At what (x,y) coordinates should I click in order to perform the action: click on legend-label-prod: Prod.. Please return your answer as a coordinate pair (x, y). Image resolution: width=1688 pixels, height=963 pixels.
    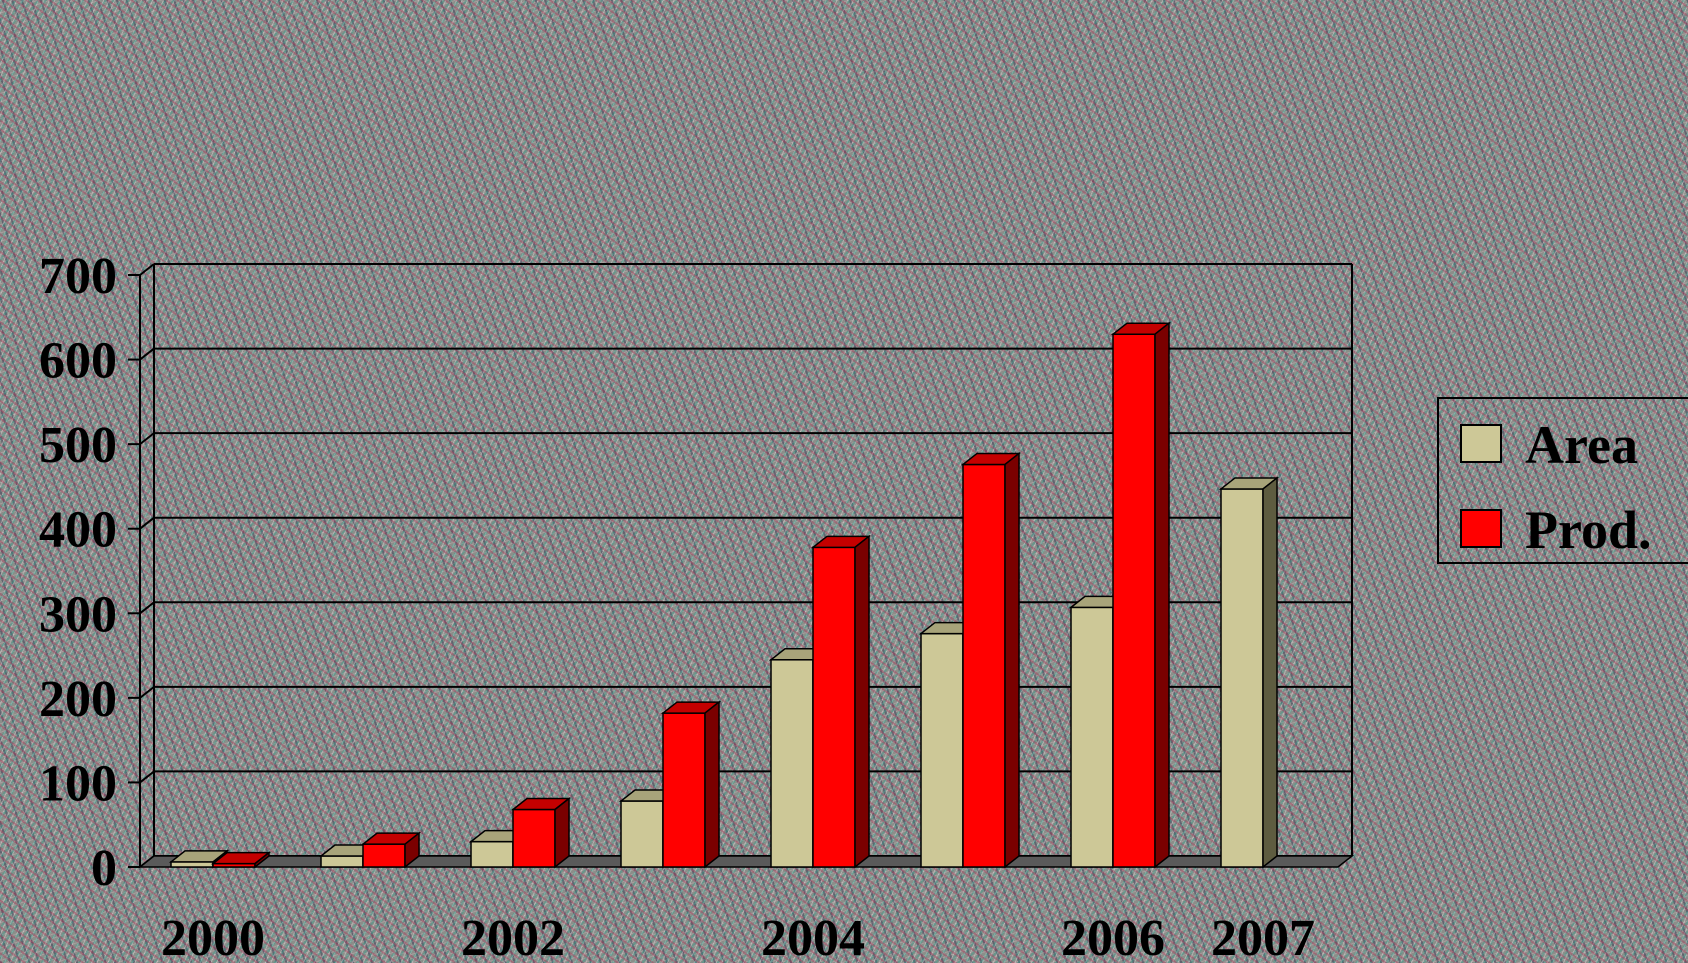
    Looking at the image, I should click on (1588, 530).